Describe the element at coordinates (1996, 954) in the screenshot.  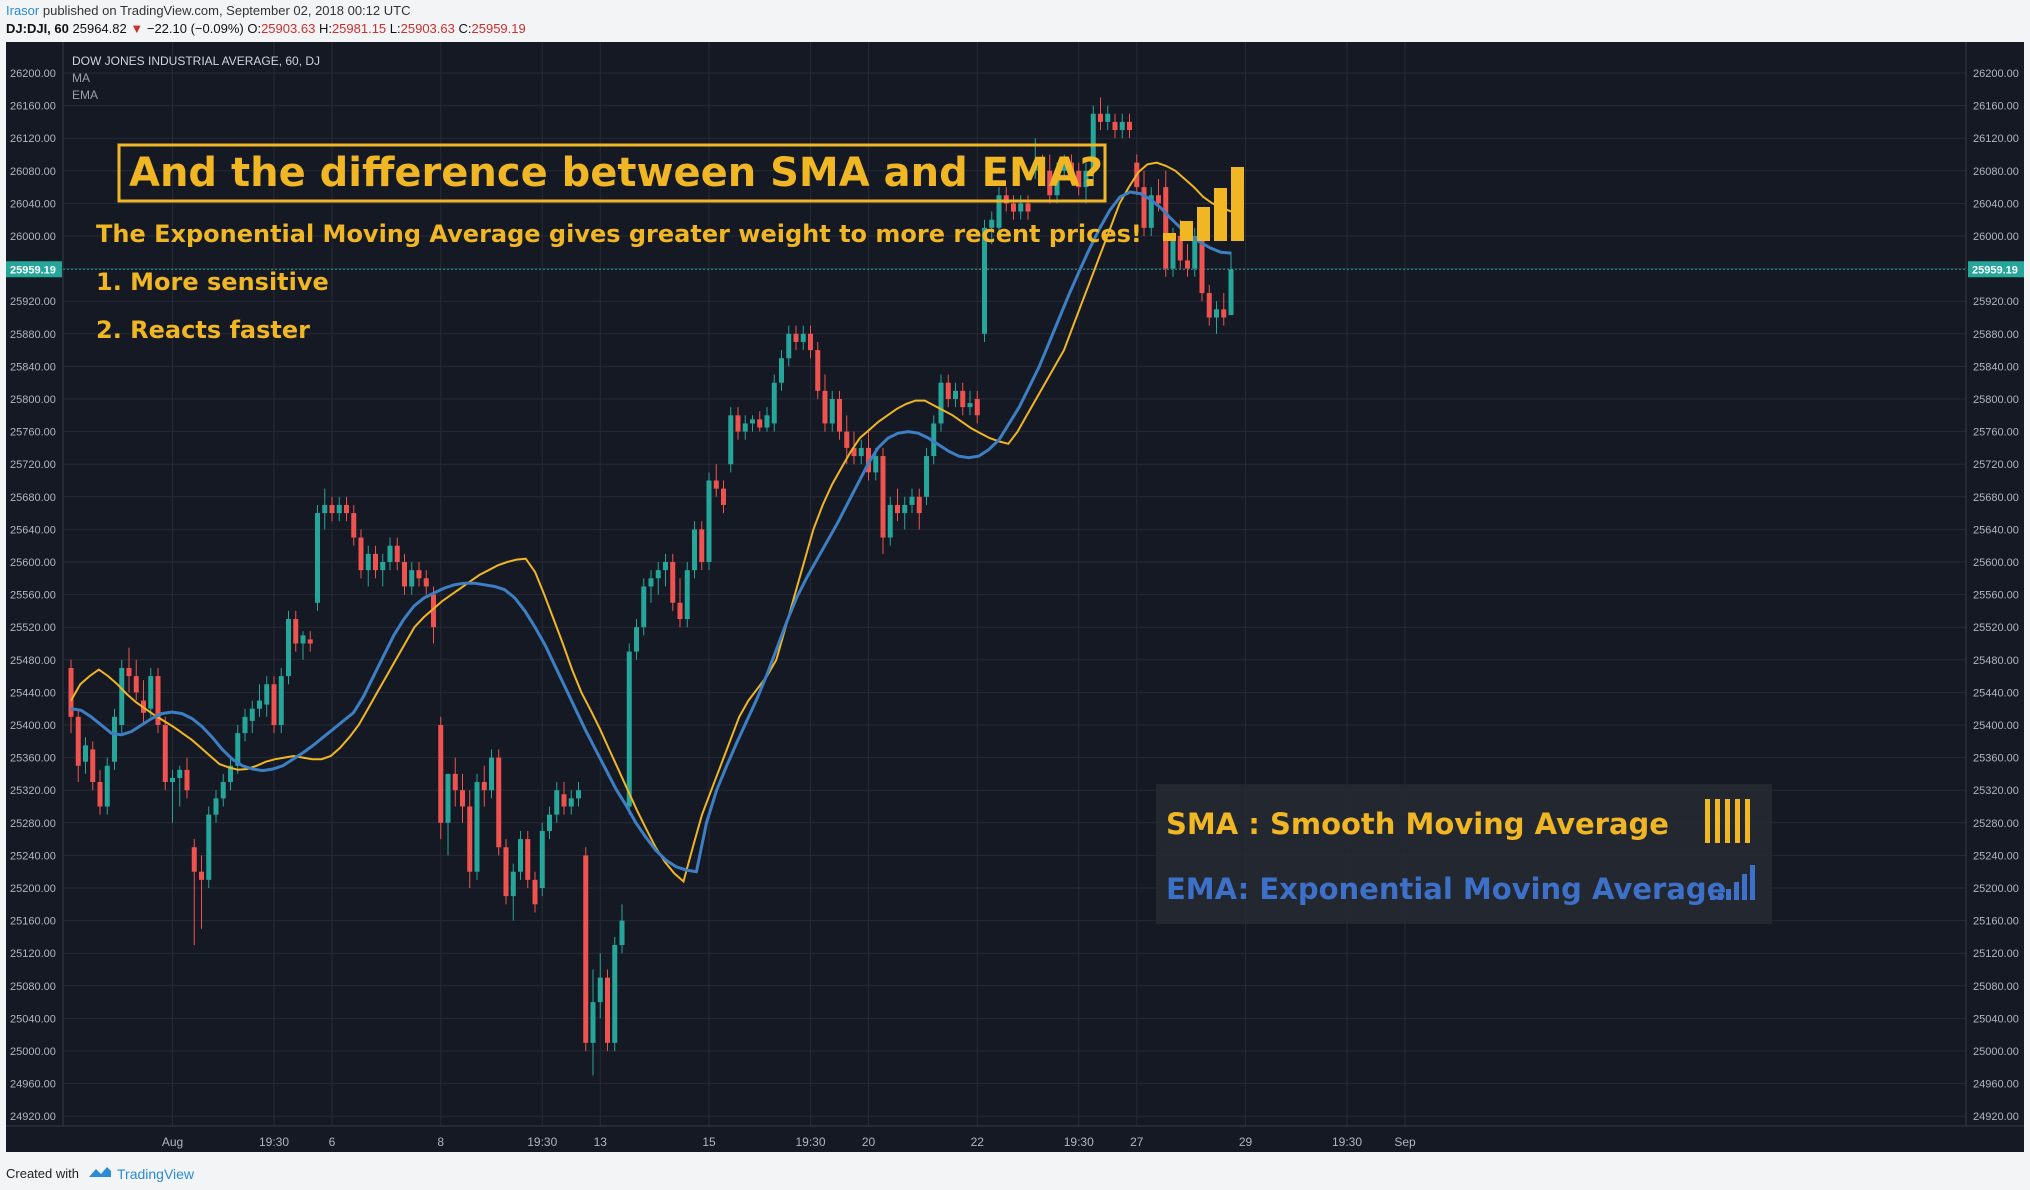
I see `y-tick-right: 25120.00` at that location.